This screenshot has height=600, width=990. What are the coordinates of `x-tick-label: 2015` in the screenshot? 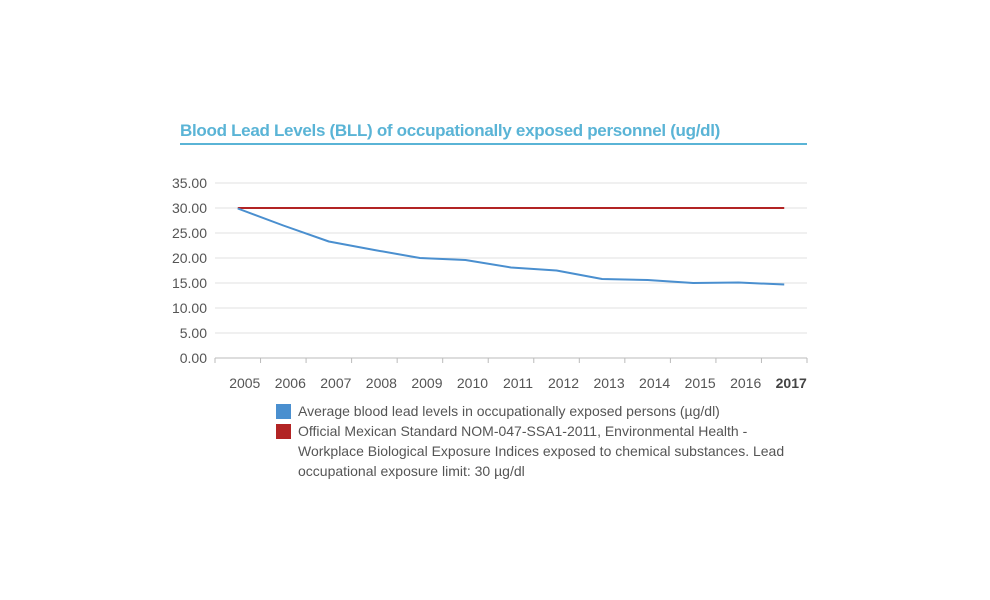 It's located at (700, 383).